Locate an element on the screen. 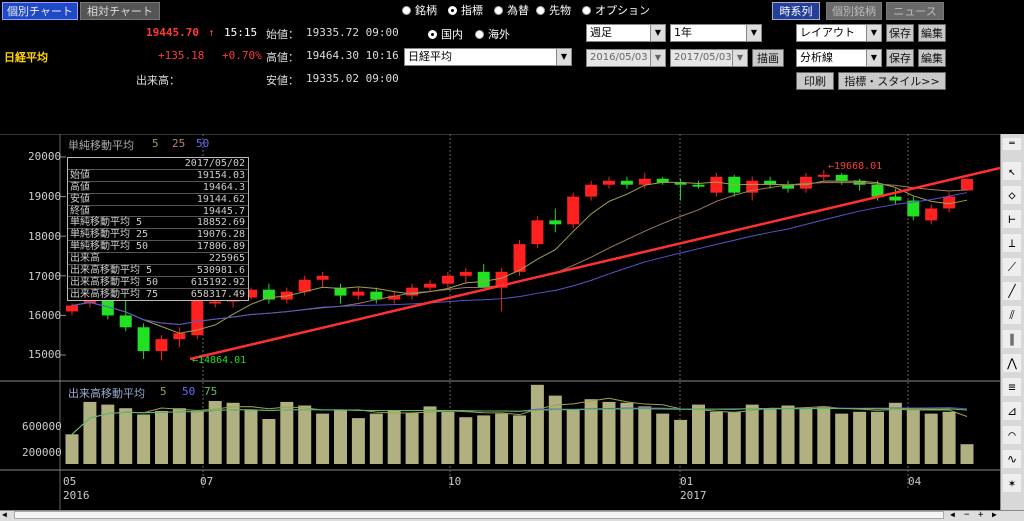  date-to-select: 2017/05/03 ▼ is located at coordinates (709, 58).